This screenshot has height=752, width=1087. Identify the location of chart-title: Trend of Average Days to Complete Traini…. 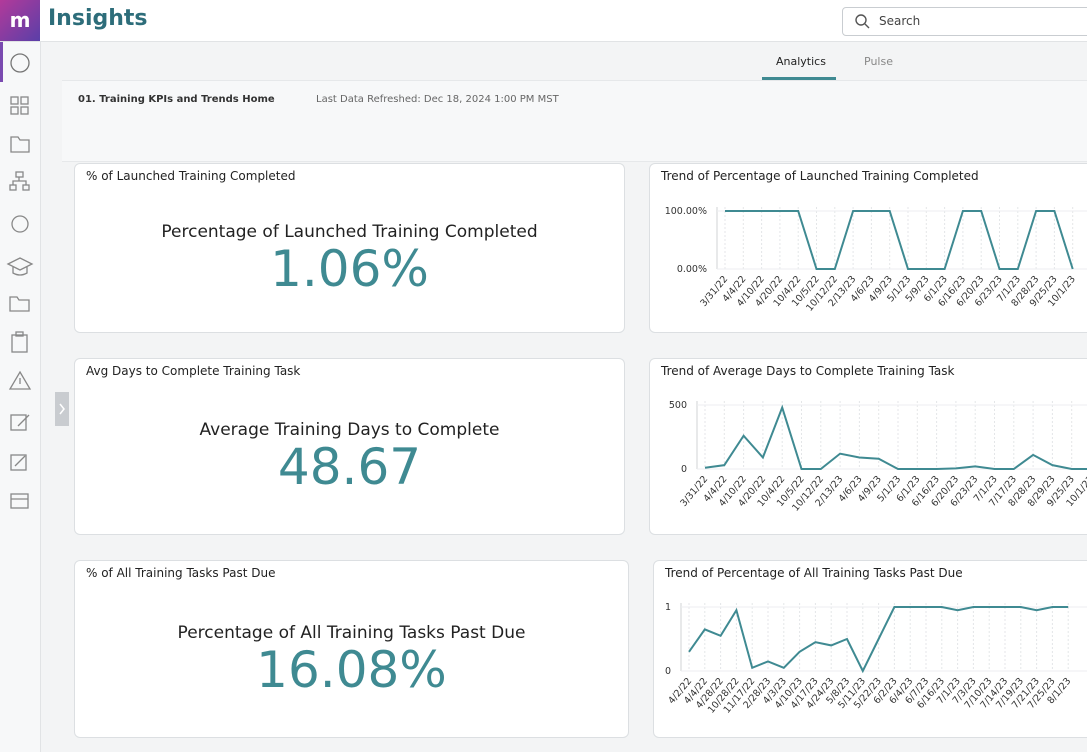
(808, 371).